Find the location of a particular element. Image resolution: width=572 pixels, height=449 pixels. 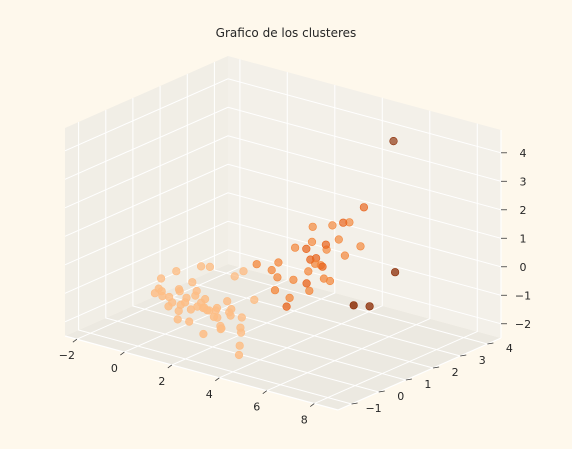

z-tick-label: 2 is located at coordinates (523, 210).